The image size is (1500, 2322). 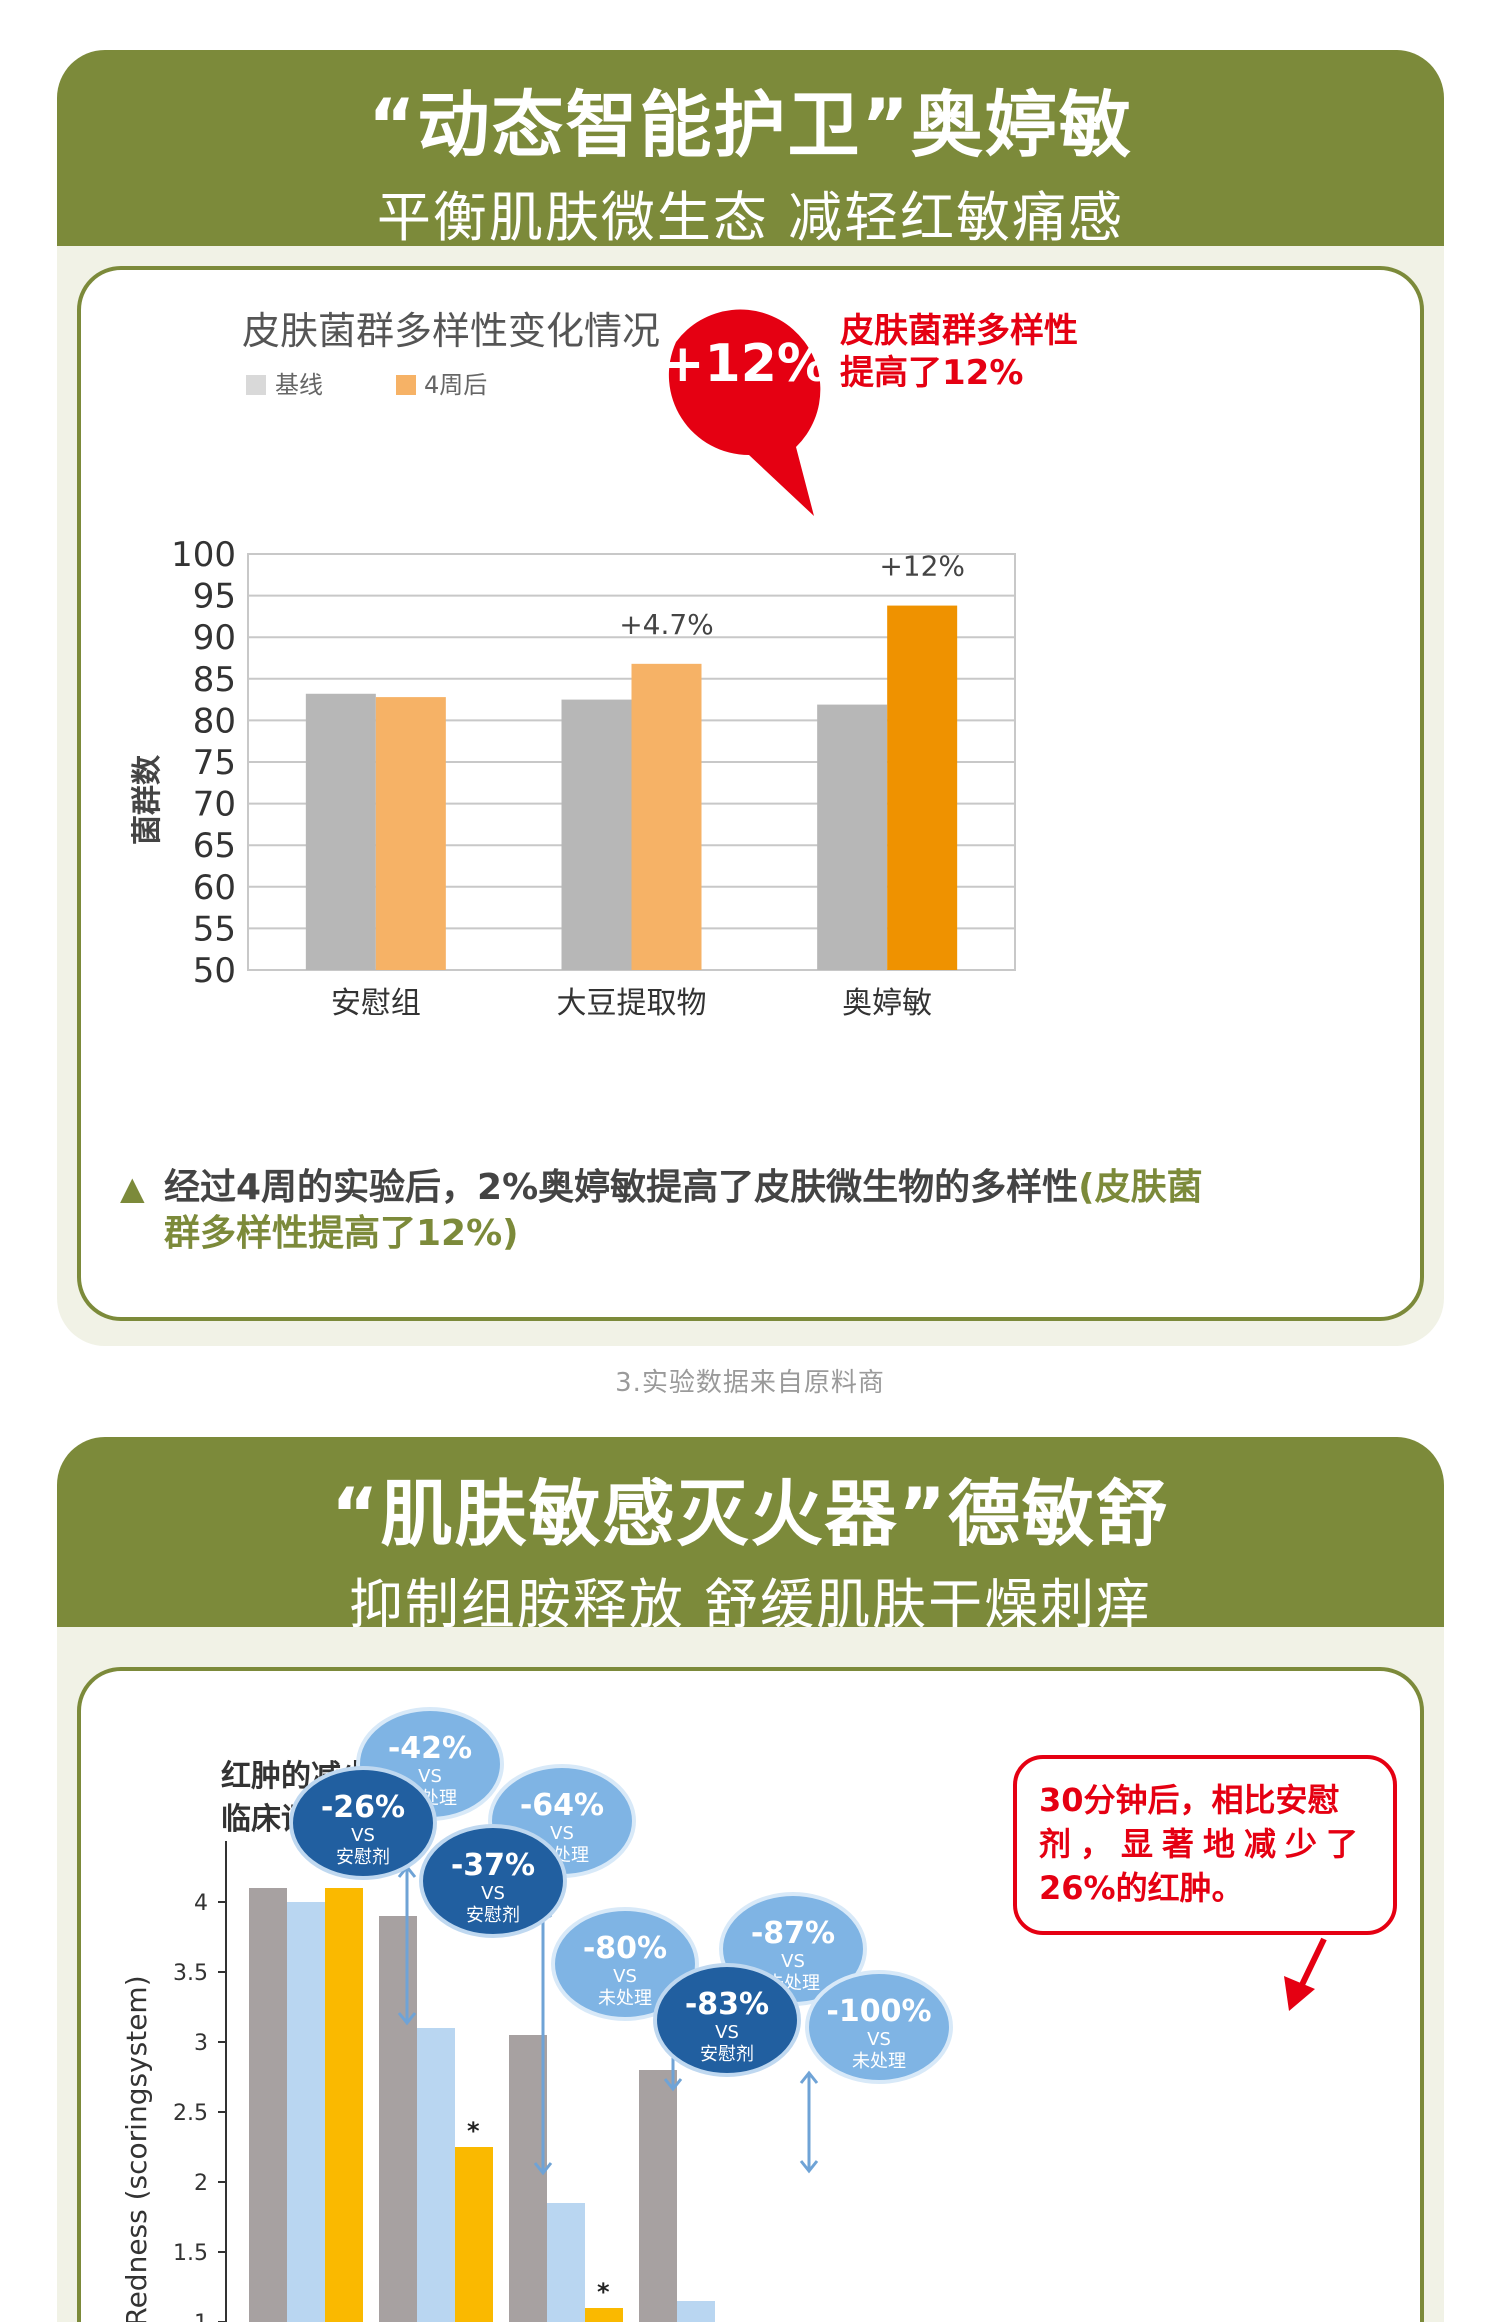 What do you see at coordinates (625, 1948) in the screenshot?
I see `bubble-percent: -80%` at bounding box center [625, 1948].